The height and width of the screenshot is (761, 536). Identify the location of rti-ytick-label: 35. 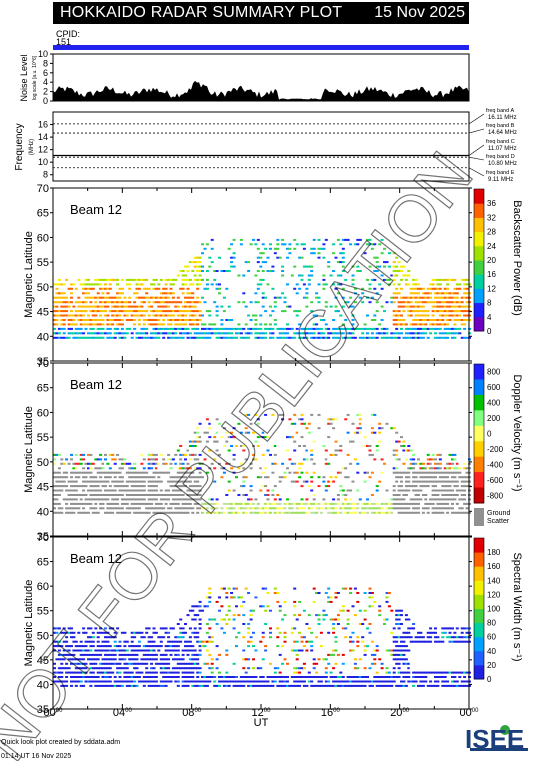
(43, 362).